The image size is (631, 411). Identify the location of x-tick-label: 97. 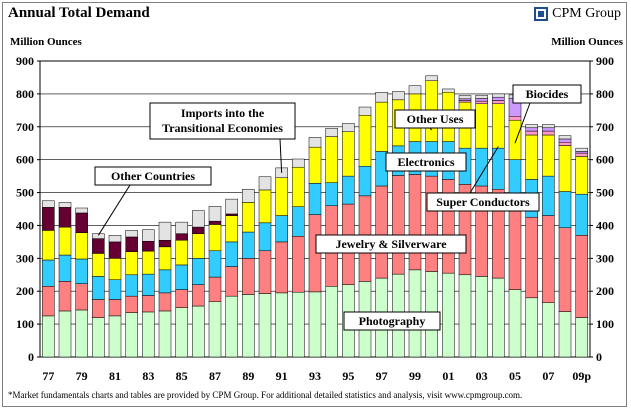
(382, 376).